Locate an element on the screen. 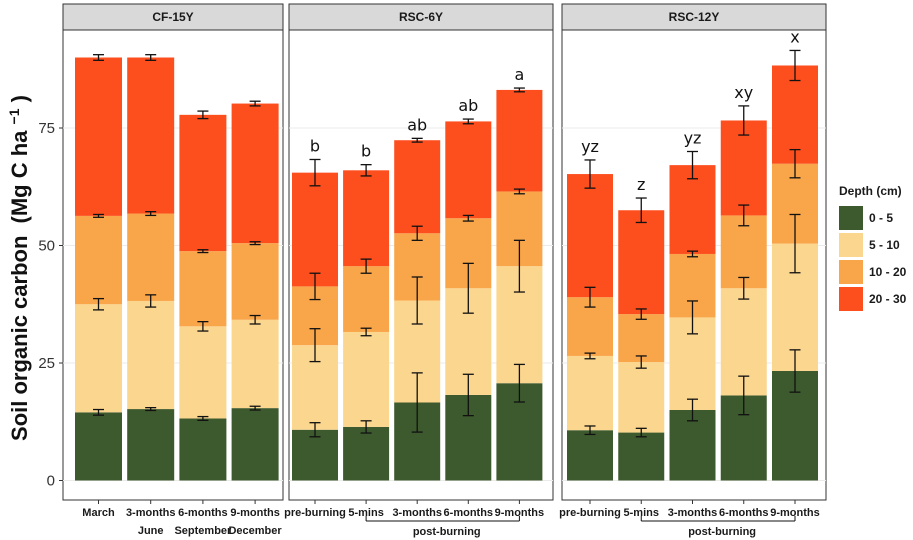 The width and height of the screenshot is (913, 540). significance-letter: x is located at coordinates (794, 36).